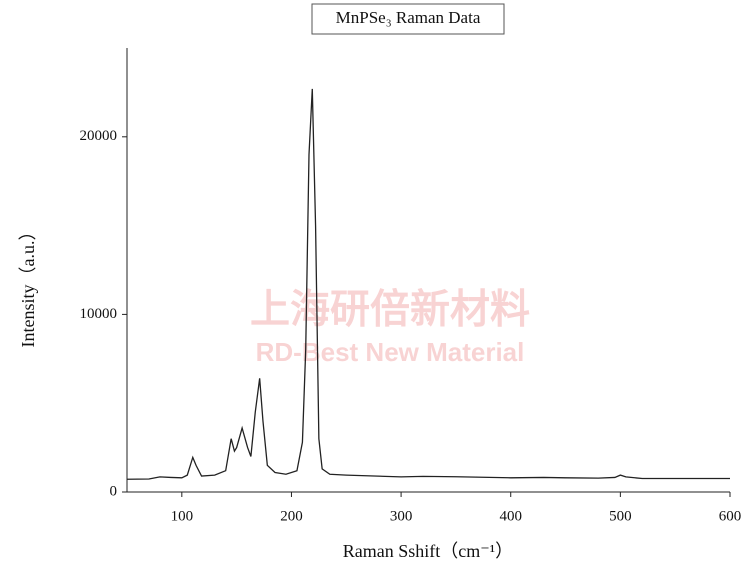 Image resolution: width=750 pixels, height=571 pixels. Describe the element at coordinates (620, 516) in the screenshot. I see `x-tick-label: 500` at that location.